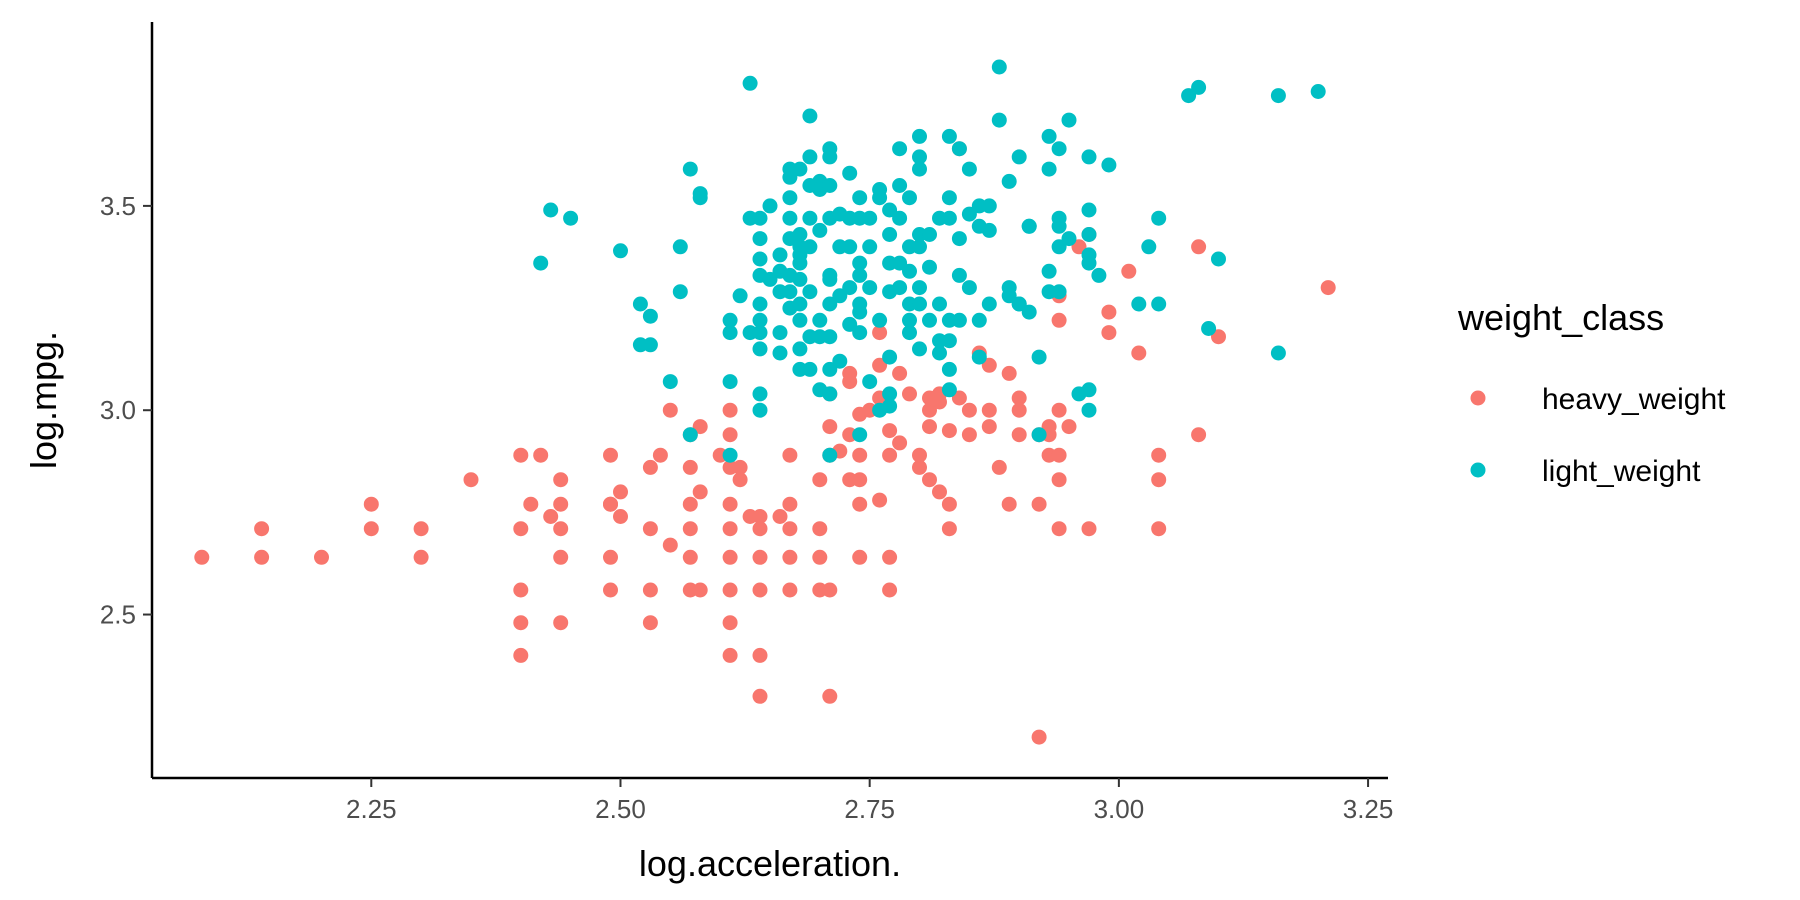  I want to click on y-tick-label: 3.5, so click(118, 206).